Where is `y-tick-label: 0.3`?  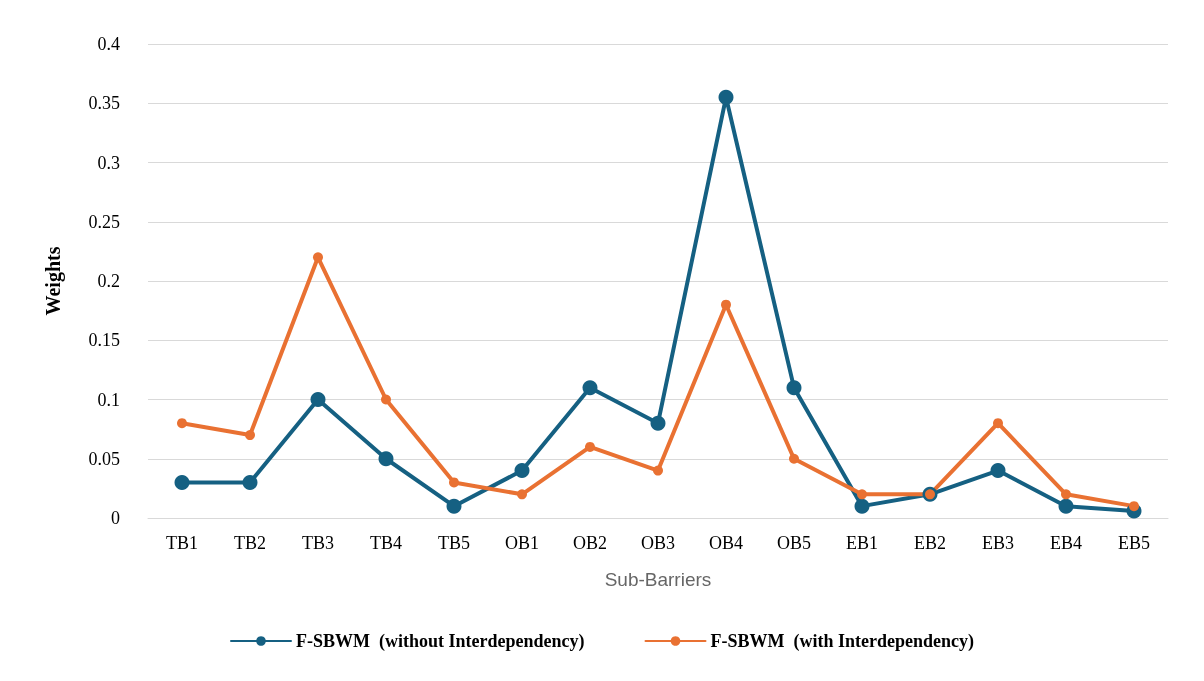
y-tick-label: 0.3 is located at coordinates (108, 162).